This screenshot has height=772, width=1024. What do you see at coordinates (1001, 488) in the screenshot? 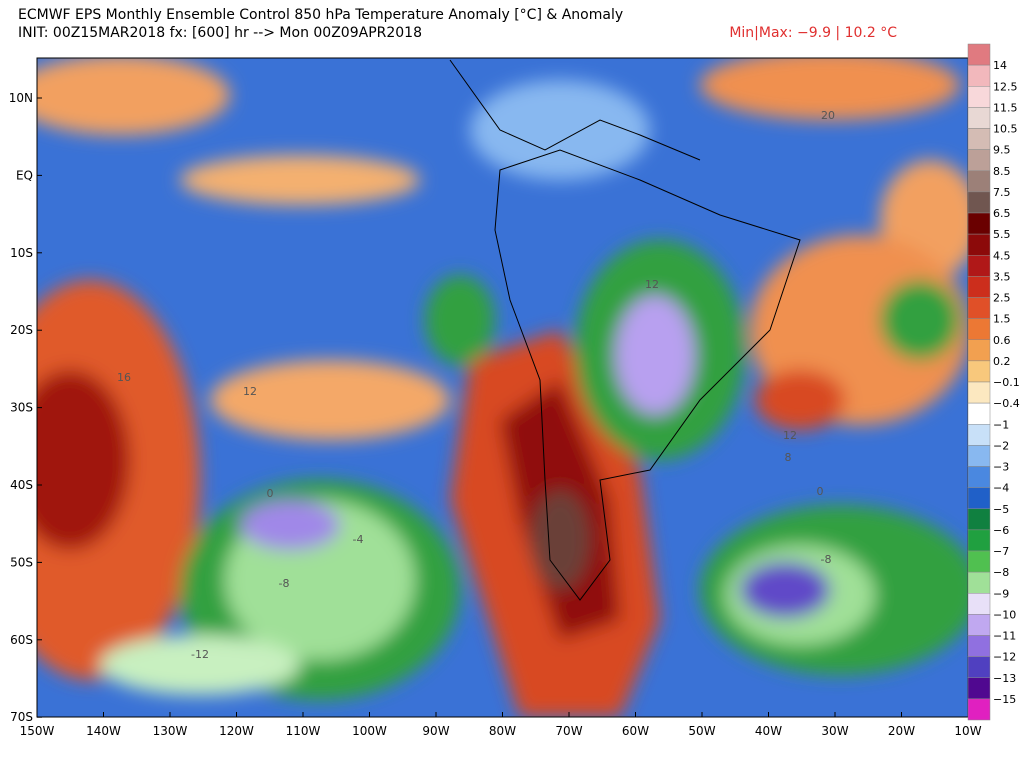
I see `colorbar-label: −4` at bounding box center [1001, 488].